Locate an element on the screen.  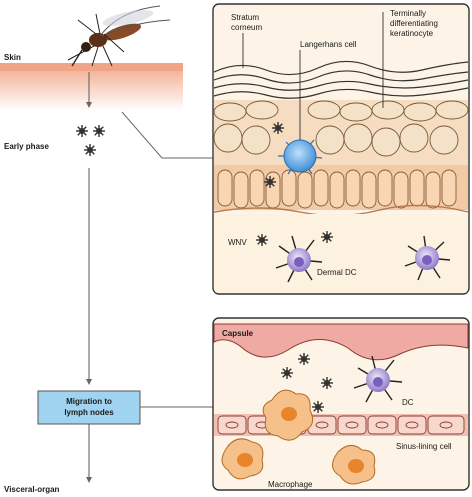
wnv-label: WNV is located at coordinates (237, 242).